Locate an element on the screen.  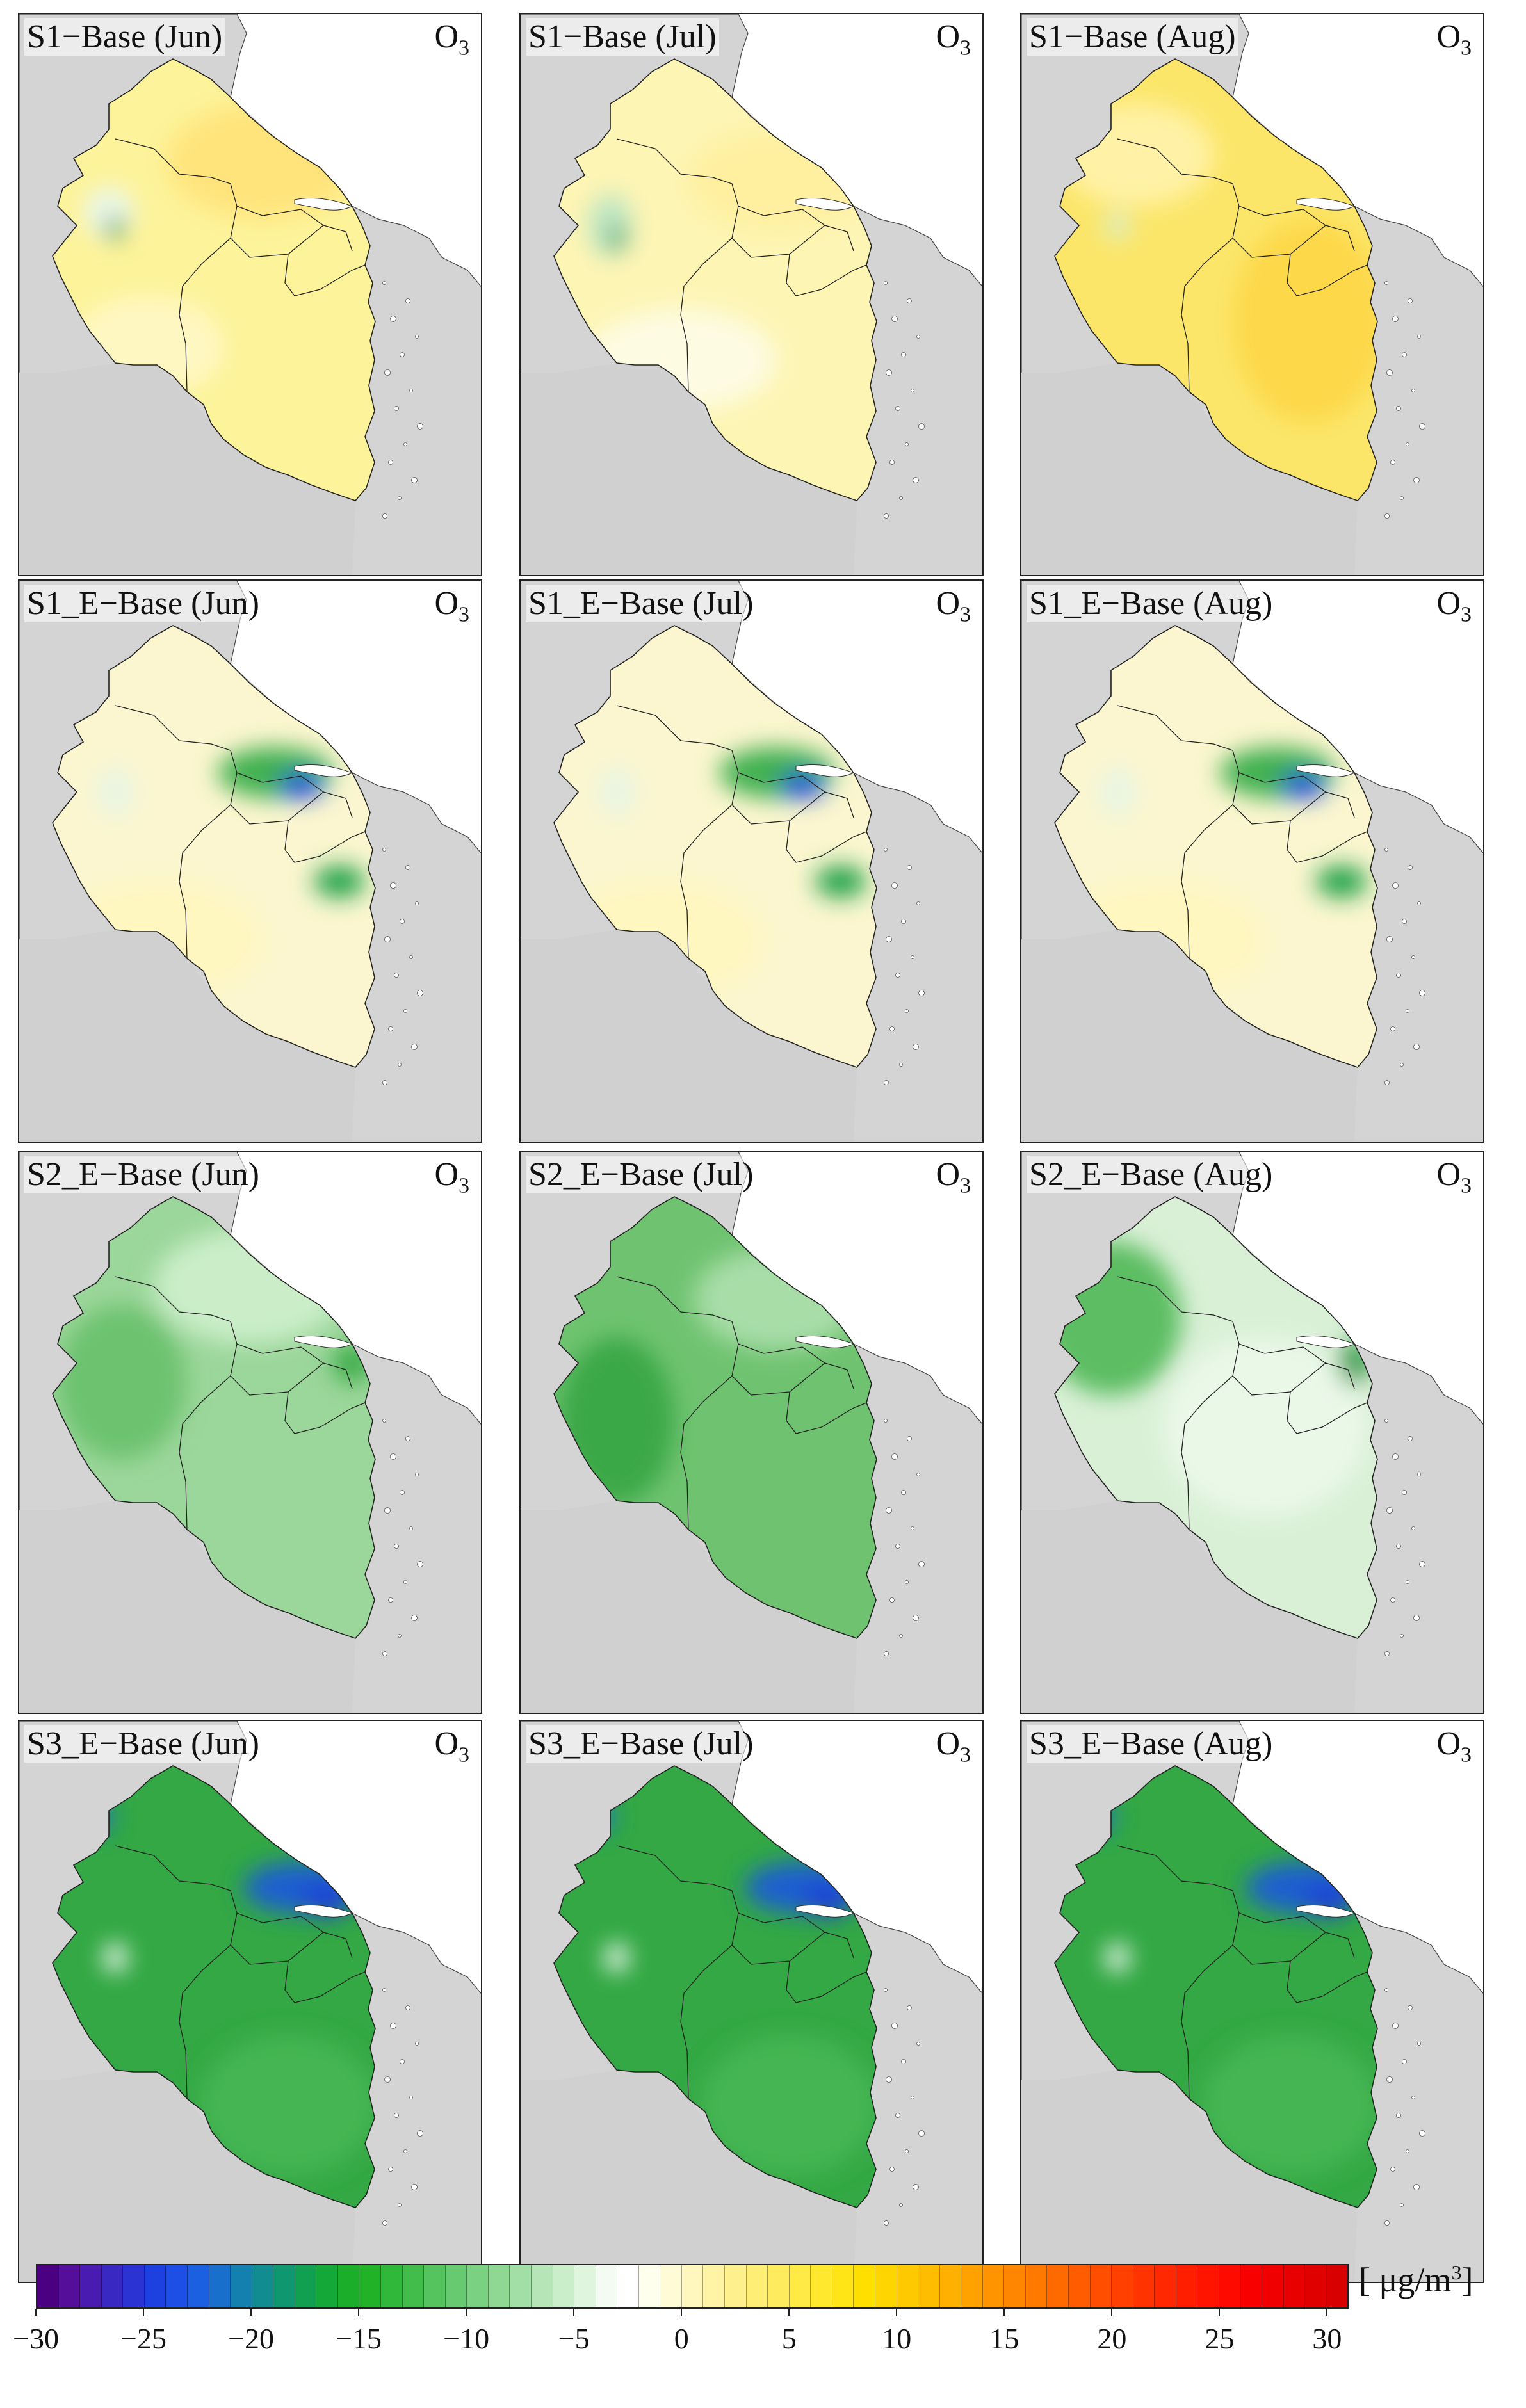
colorbar-tick-label: 5 is located at coordinates (789, 2338).